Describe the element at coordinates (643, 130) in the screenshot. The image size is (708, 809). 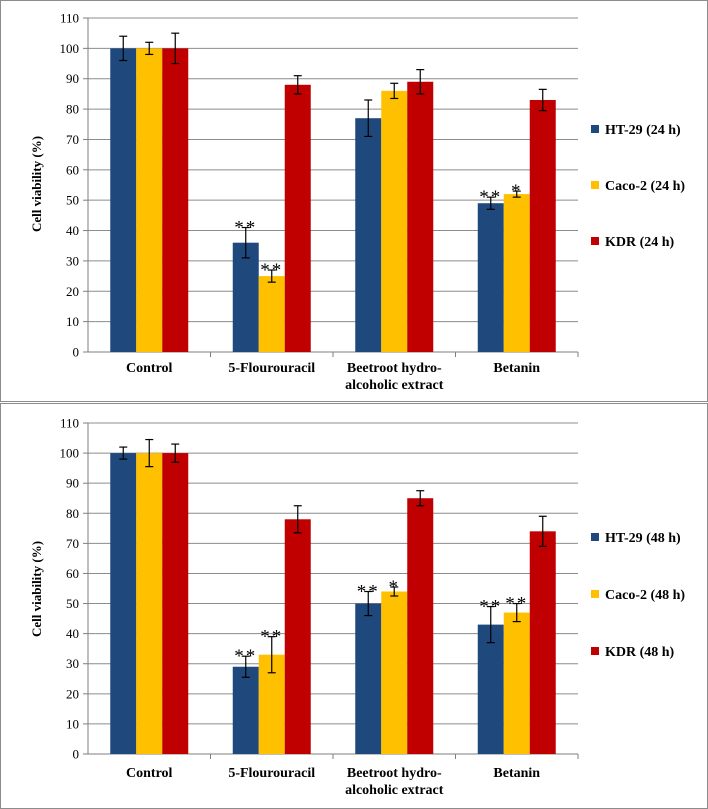
I see `legend-entry: HT-29 (24 h)` at that location.